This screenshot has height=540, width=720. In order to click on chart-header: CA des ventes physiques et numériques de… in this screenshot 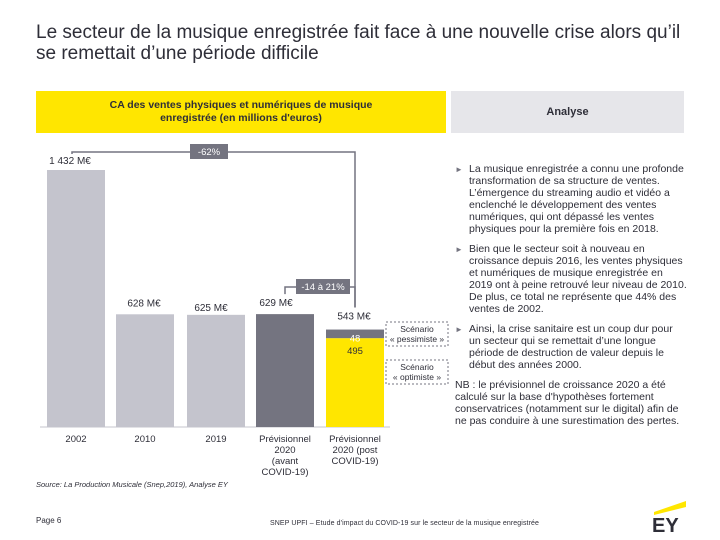, I will do `click(241, 112)`.